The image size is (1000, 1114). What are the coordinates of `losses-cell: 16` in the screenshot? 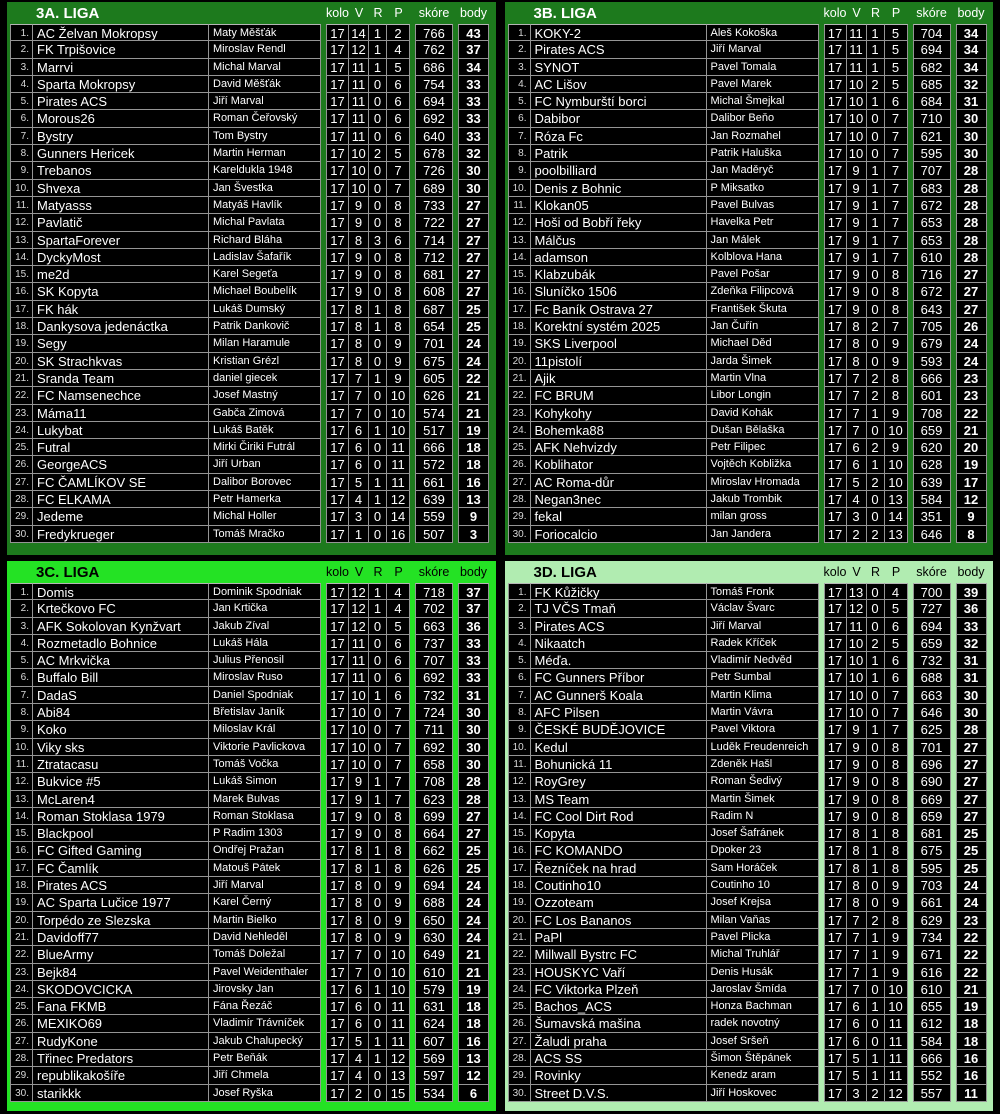 It's located at (398, 534).